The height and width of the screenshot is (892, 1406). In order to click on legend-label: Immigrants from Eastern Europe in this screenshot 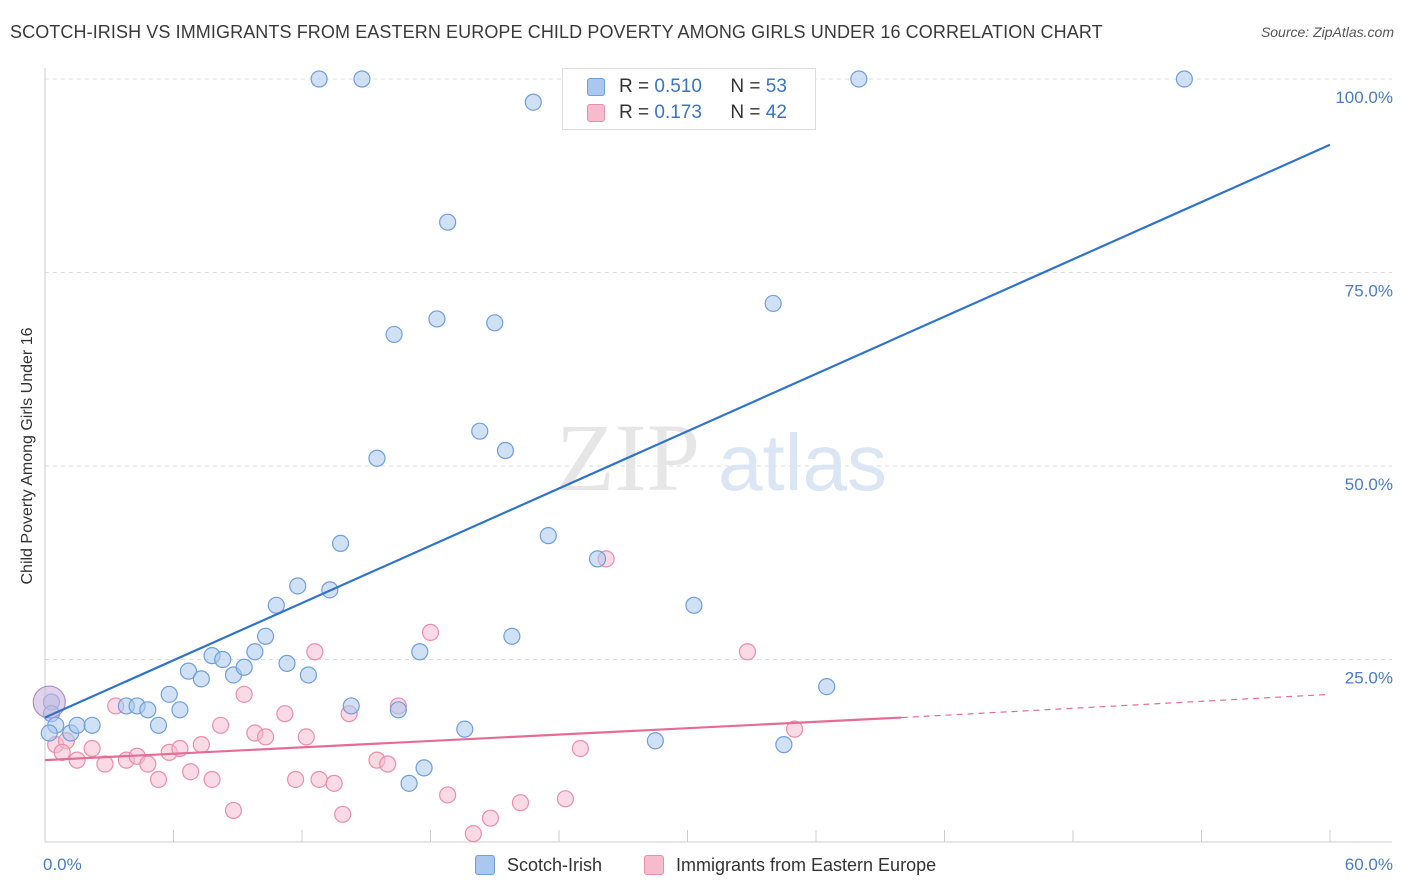, I will do `click(806, 864)`.